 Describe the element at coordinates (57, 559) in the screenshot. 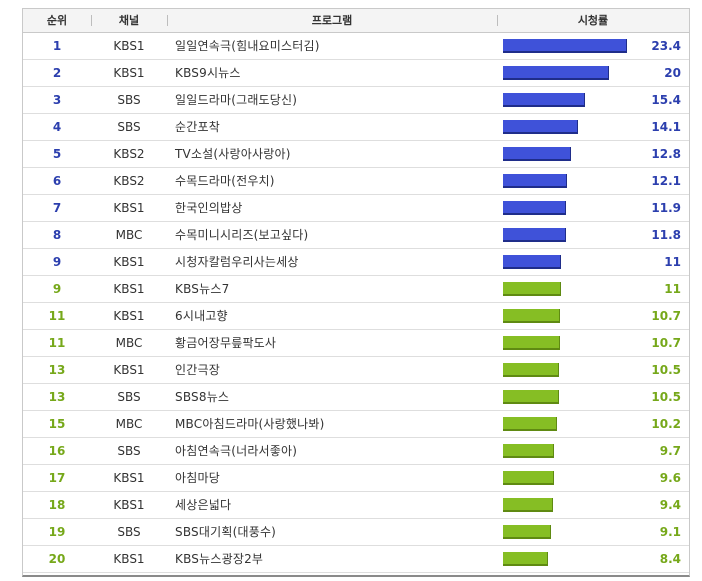

I see `rank-cell: 20` at that location.